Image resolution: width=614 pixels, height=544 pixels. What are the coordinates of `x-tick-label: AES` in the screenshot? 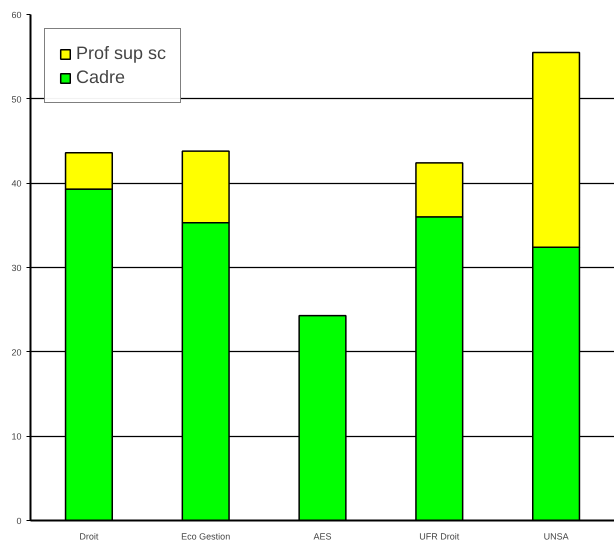 It's located at (322, 537).